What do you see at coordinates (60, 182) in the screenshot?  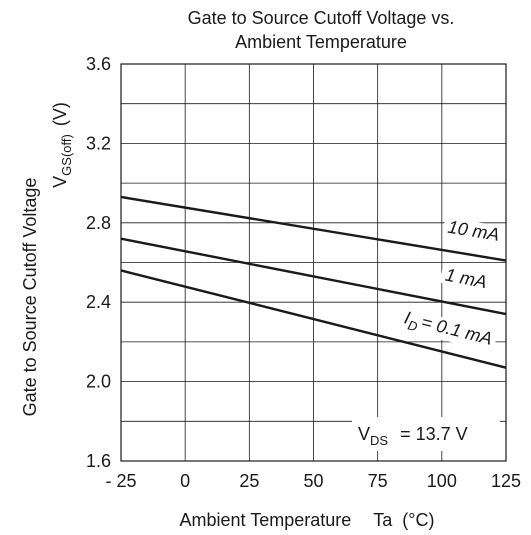 I see `y-axis-symbol-main: V` at bounding box center [60, 182].